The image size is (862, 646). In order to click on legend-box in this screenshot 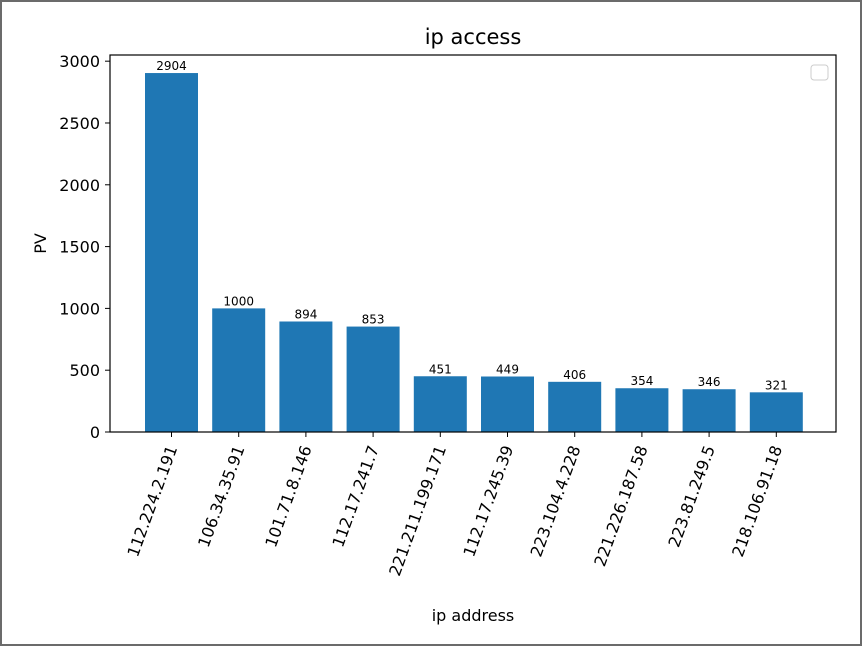, I will do `click(819, 72)`.